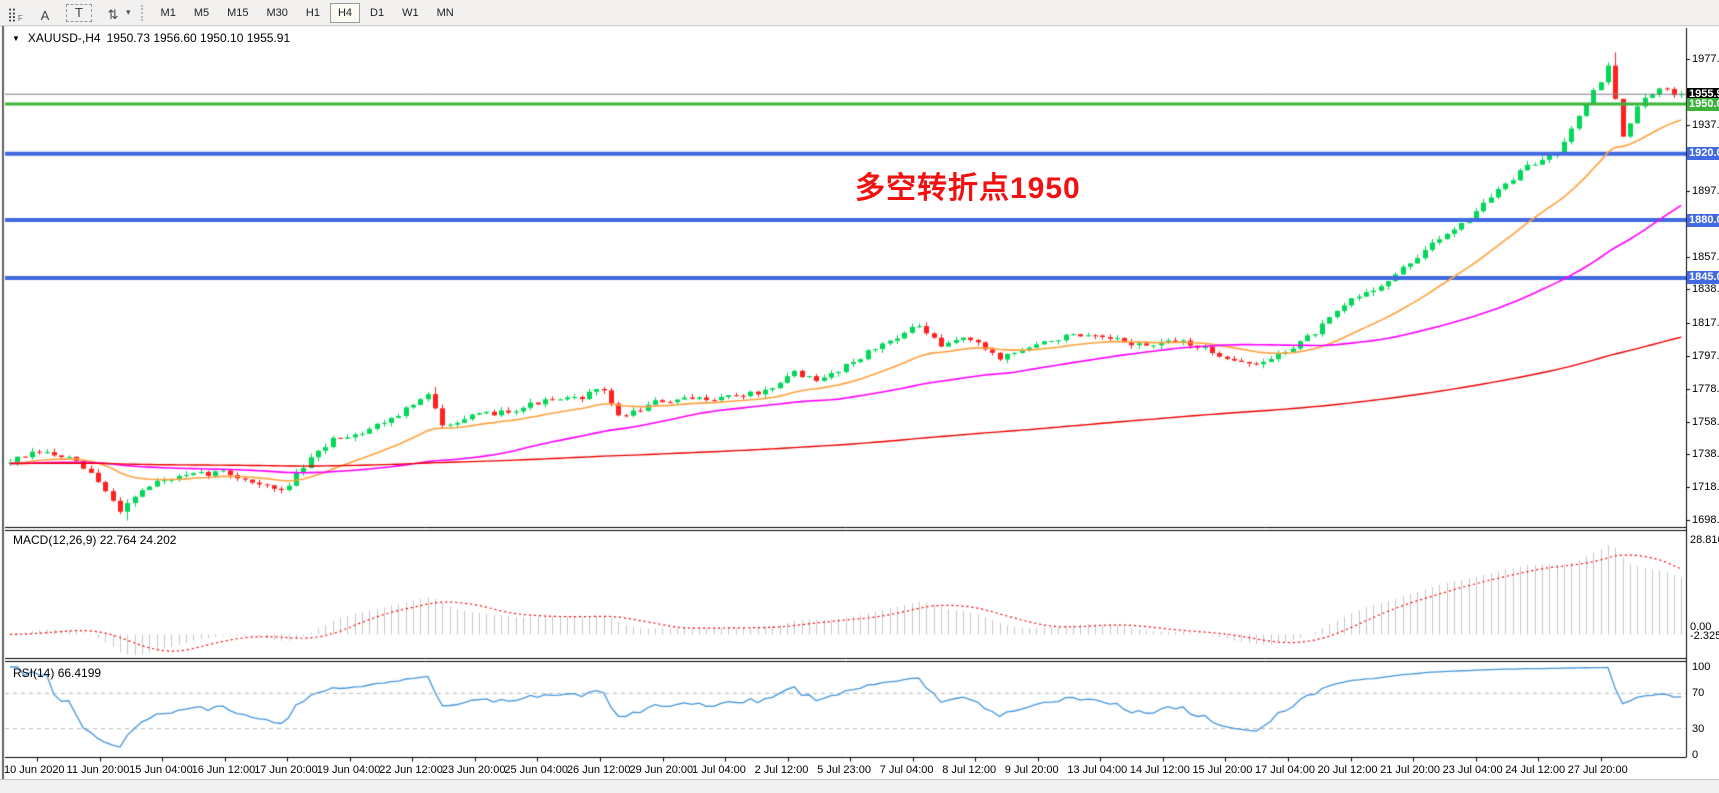 The height and width of the screenshot is (793, 1719). Describe the element at coordinates (1701, 667) in the screenshot. I see `rsi-tick-label: 100` at that location.